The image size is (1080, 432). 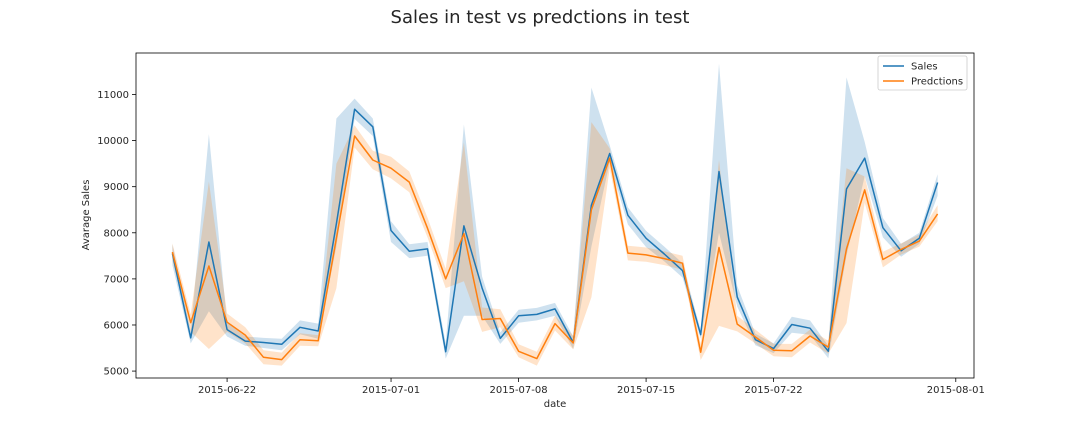 I want to click on y-tick-label: 10000, so click(x=113, y=141).